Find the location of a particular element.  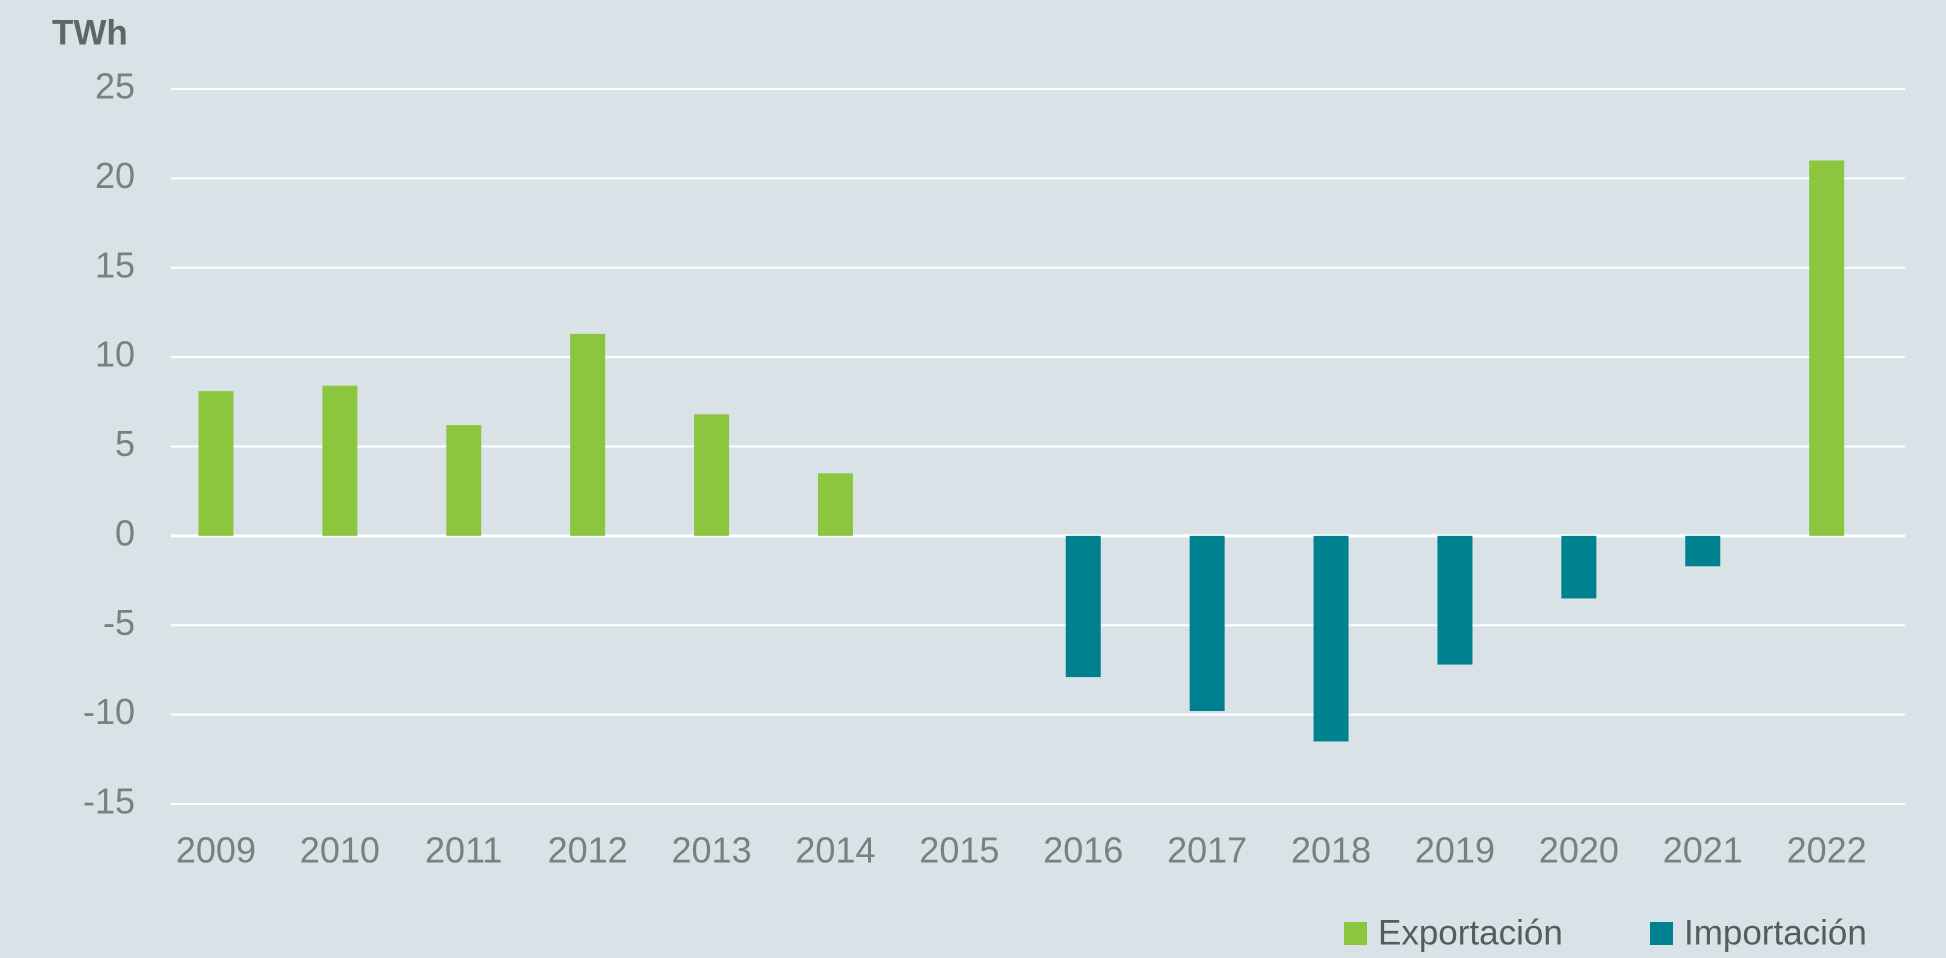

y-tick-label: -15 is located at coordinates (109, 801).